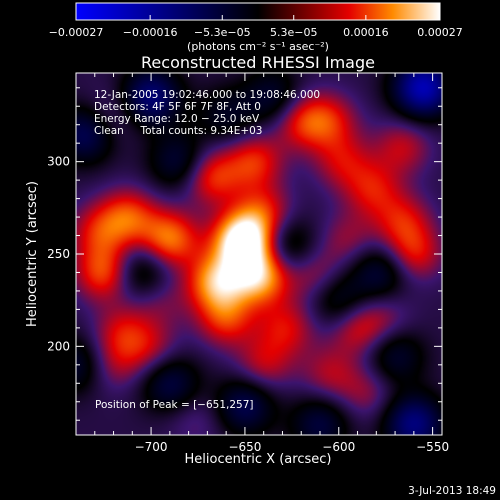 Image resolution: width=500 pixels, height=500 pixels. I want to click on x-tick-label: −600, so click(338, 447).